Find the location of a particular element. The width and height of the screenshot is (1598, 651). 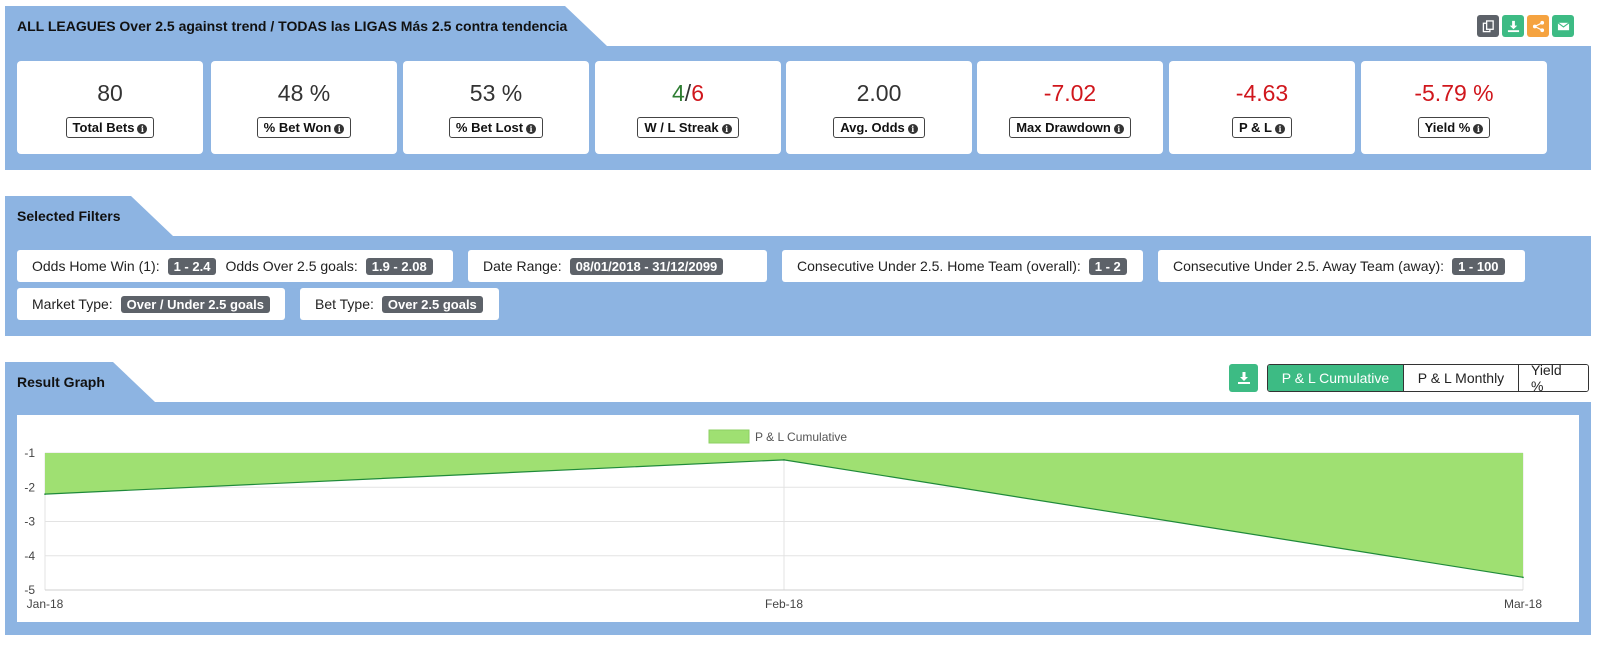

filter-badge: 1 - 2 is located at coordinates (1107, 266).